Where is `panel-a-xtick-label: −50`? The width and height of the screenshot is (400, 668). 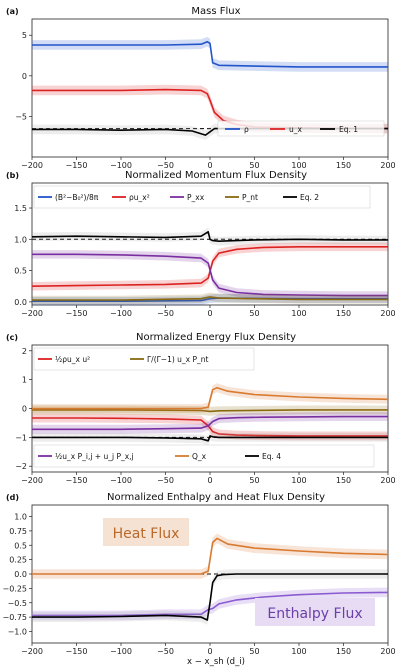
panel-a-xtick-label: −50 is located at coordinates (165, 165).